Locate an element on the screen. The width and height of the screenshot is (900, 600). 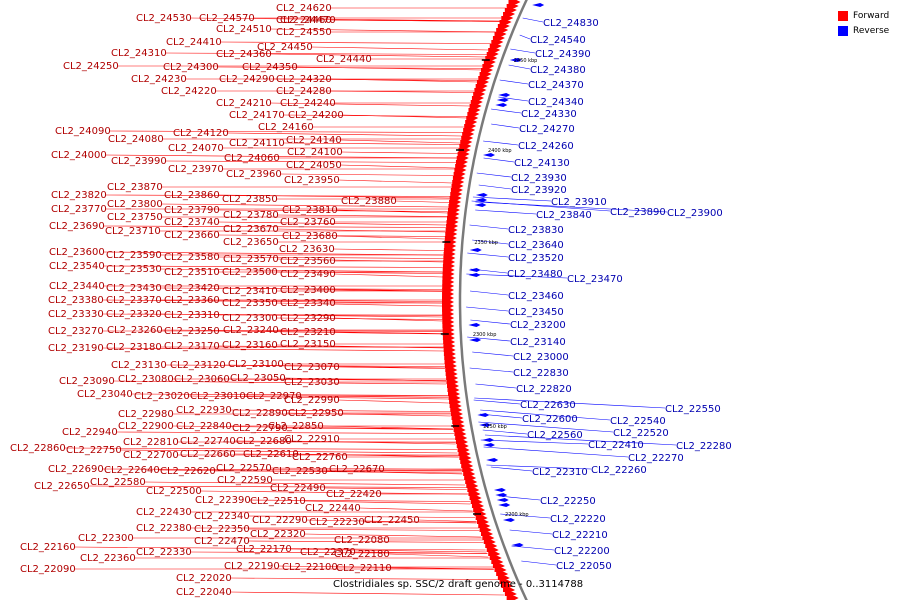
forward-gene-label: CL2_22190 is located at coordinates (252, 566).